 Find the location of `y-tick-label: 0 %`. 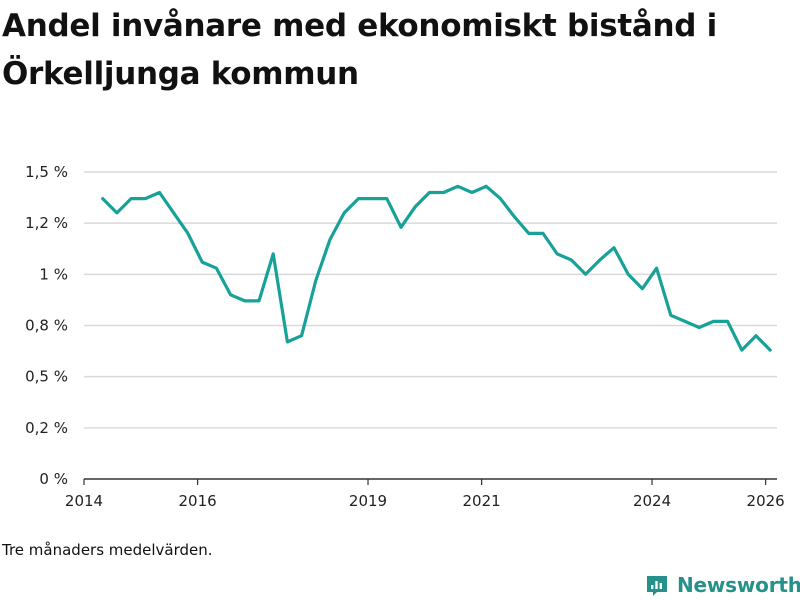

y-tick-label: 0 % is located at coordinates (53, 479).